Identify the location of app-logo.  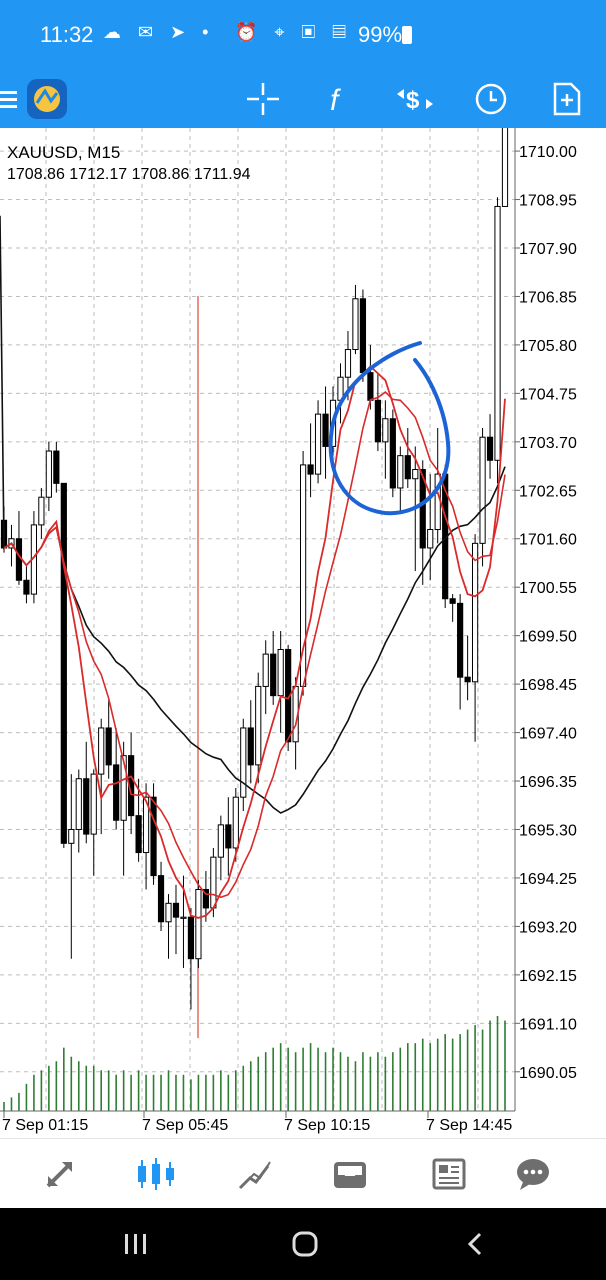
(47, 99).